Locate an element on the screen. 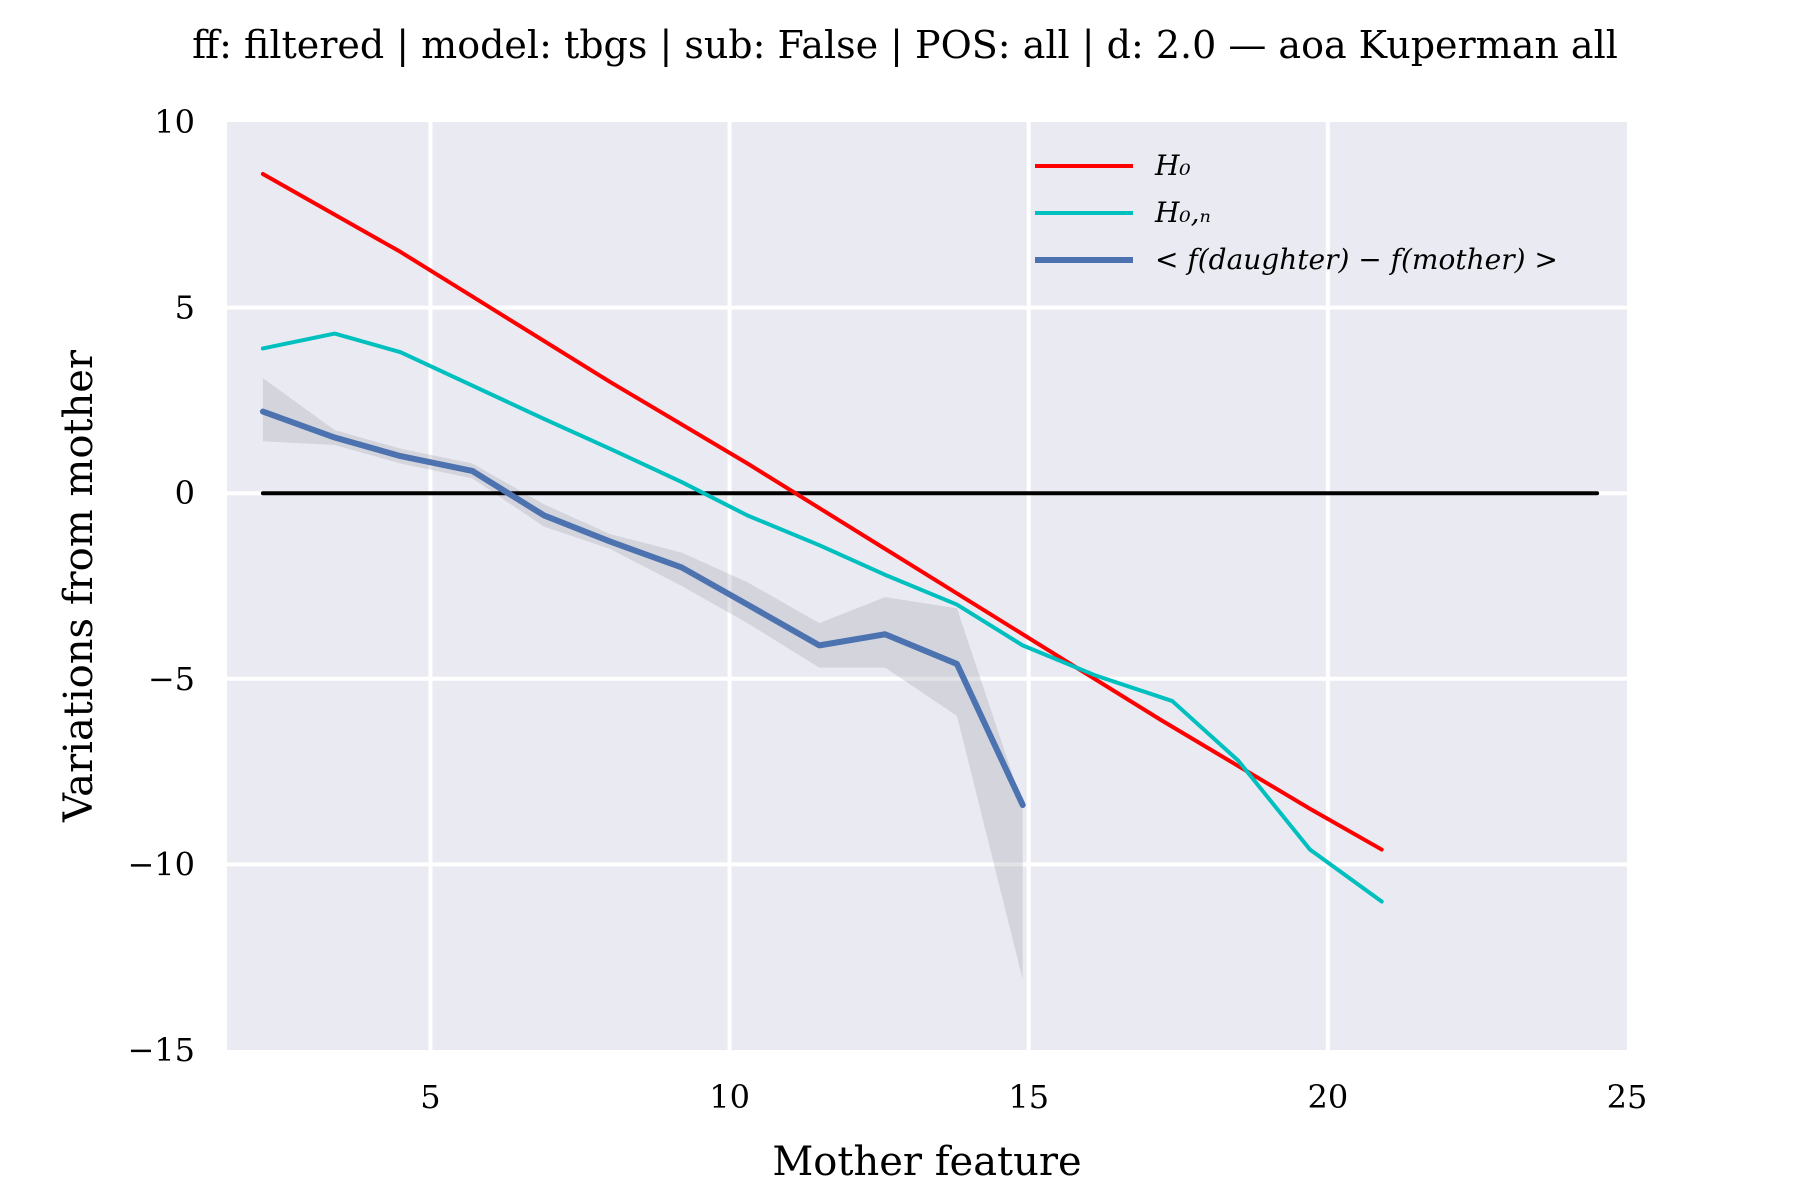 The width and height of the screenshot is (1800, 1200). x-tick-label: 10 is located at coordinates (729, 1097).